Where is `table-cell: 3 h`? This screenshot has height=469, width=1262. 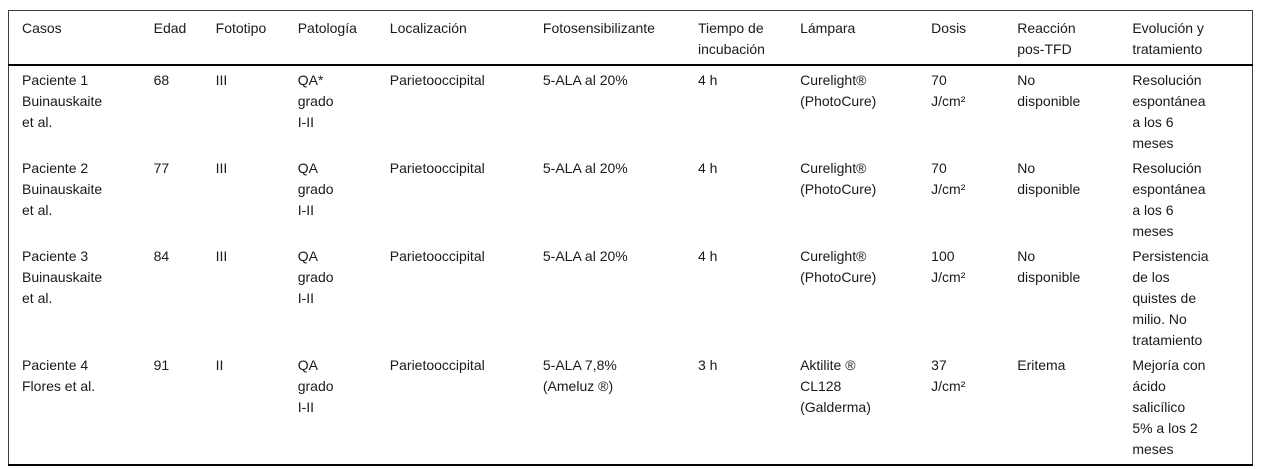 table-cell: 3 h is located at coordinates (708, 365).